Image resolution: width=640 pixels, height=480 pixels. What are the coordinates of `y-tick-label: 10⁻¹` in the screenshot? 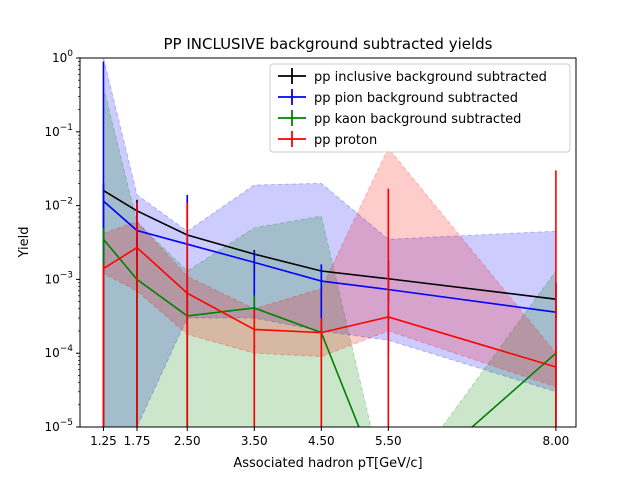 It's located at (58, 131).